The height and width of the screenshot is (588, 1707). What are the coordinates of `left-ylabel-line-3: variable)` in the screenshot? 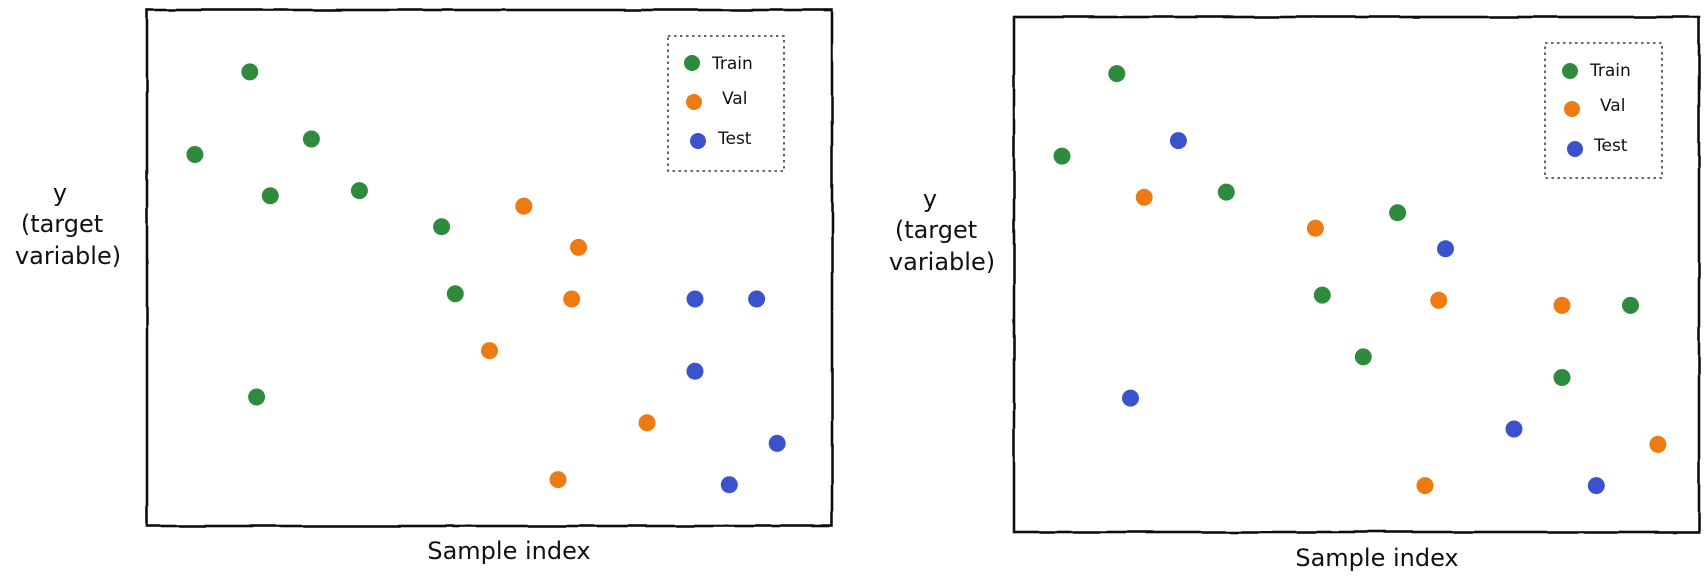 It's located at (68, 256).